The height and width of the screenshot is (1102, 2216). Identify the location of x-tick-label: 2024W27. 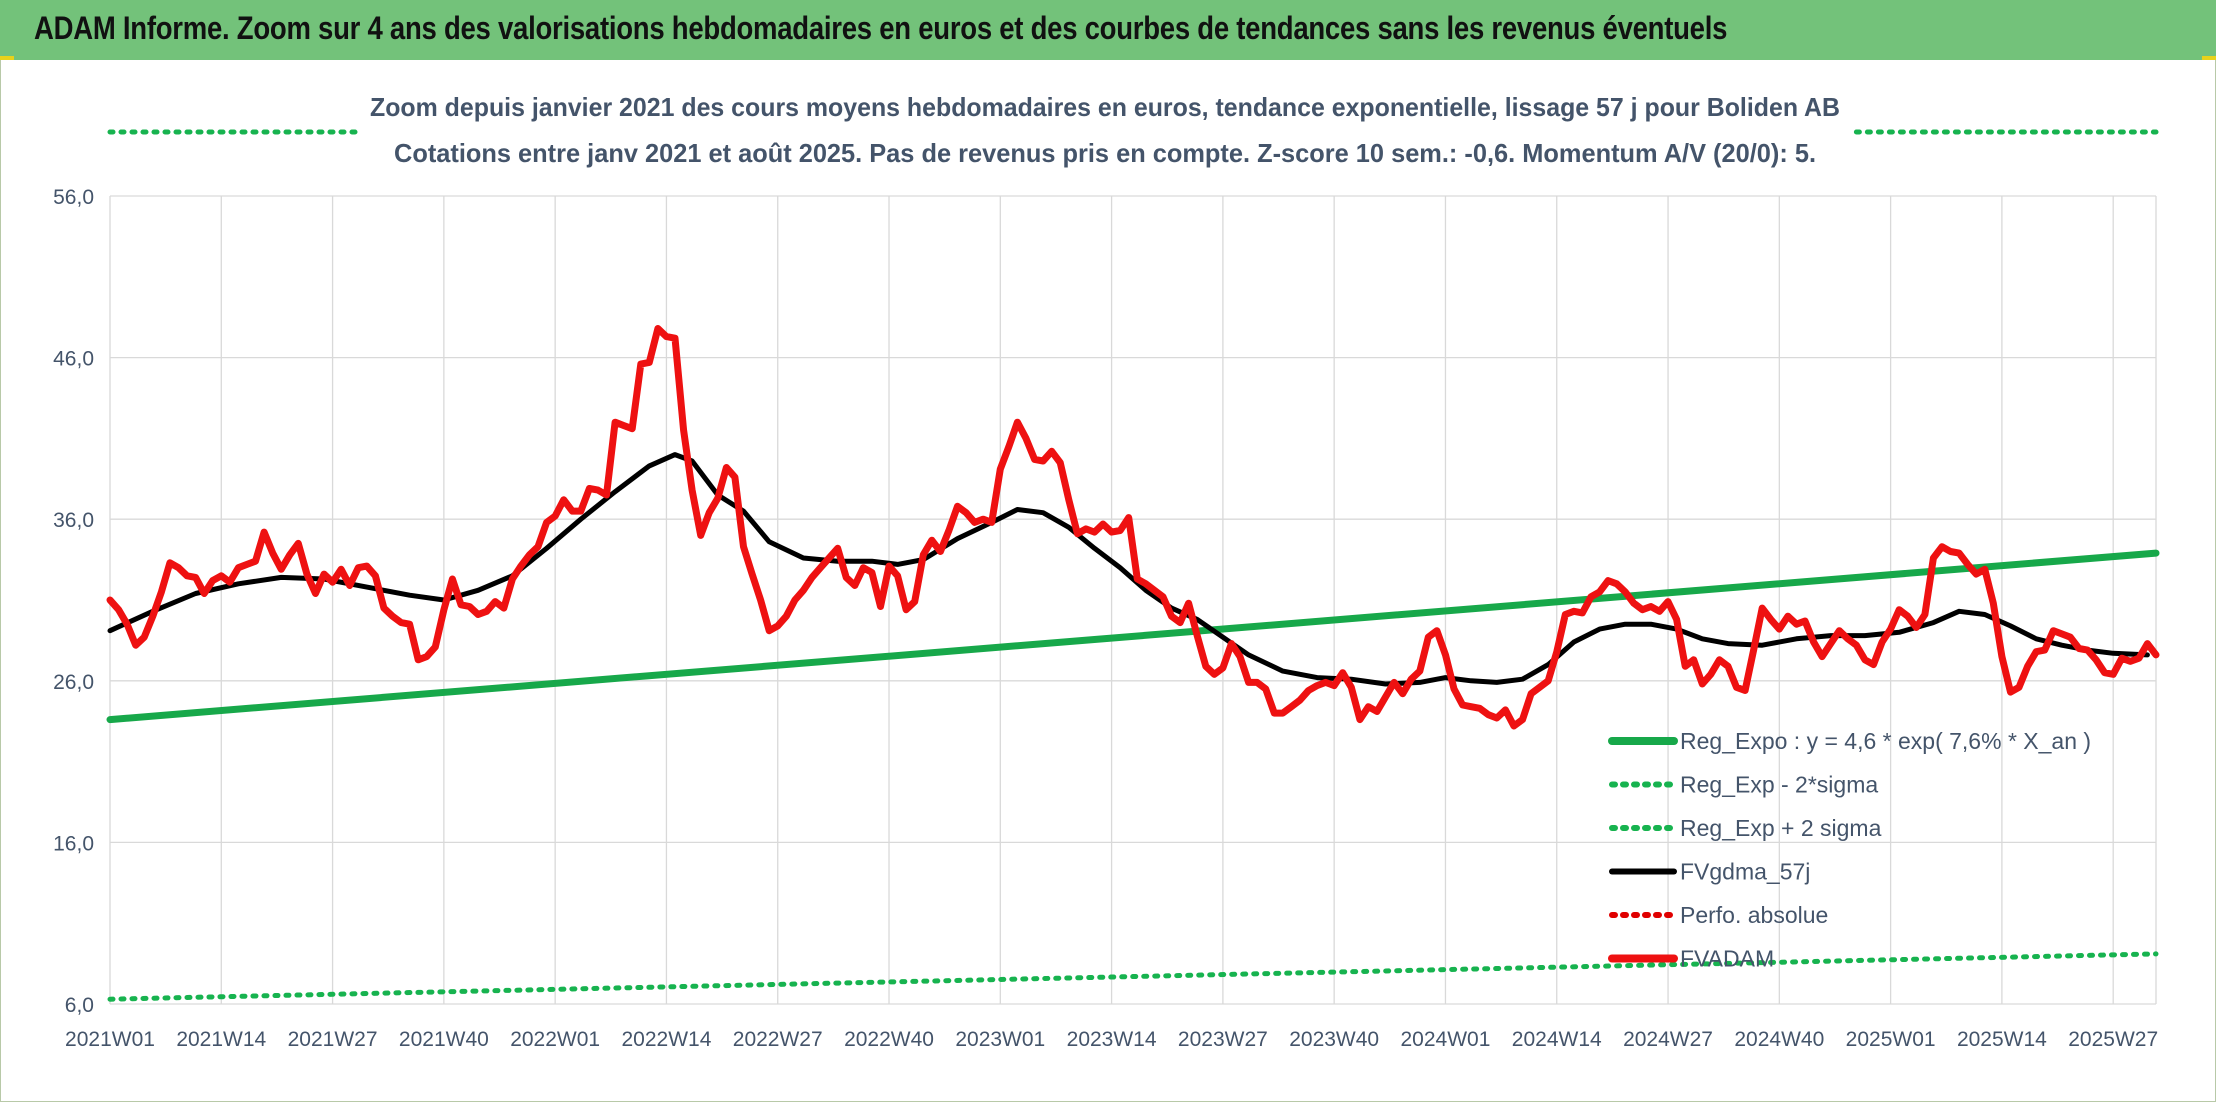
(1668, 1039).